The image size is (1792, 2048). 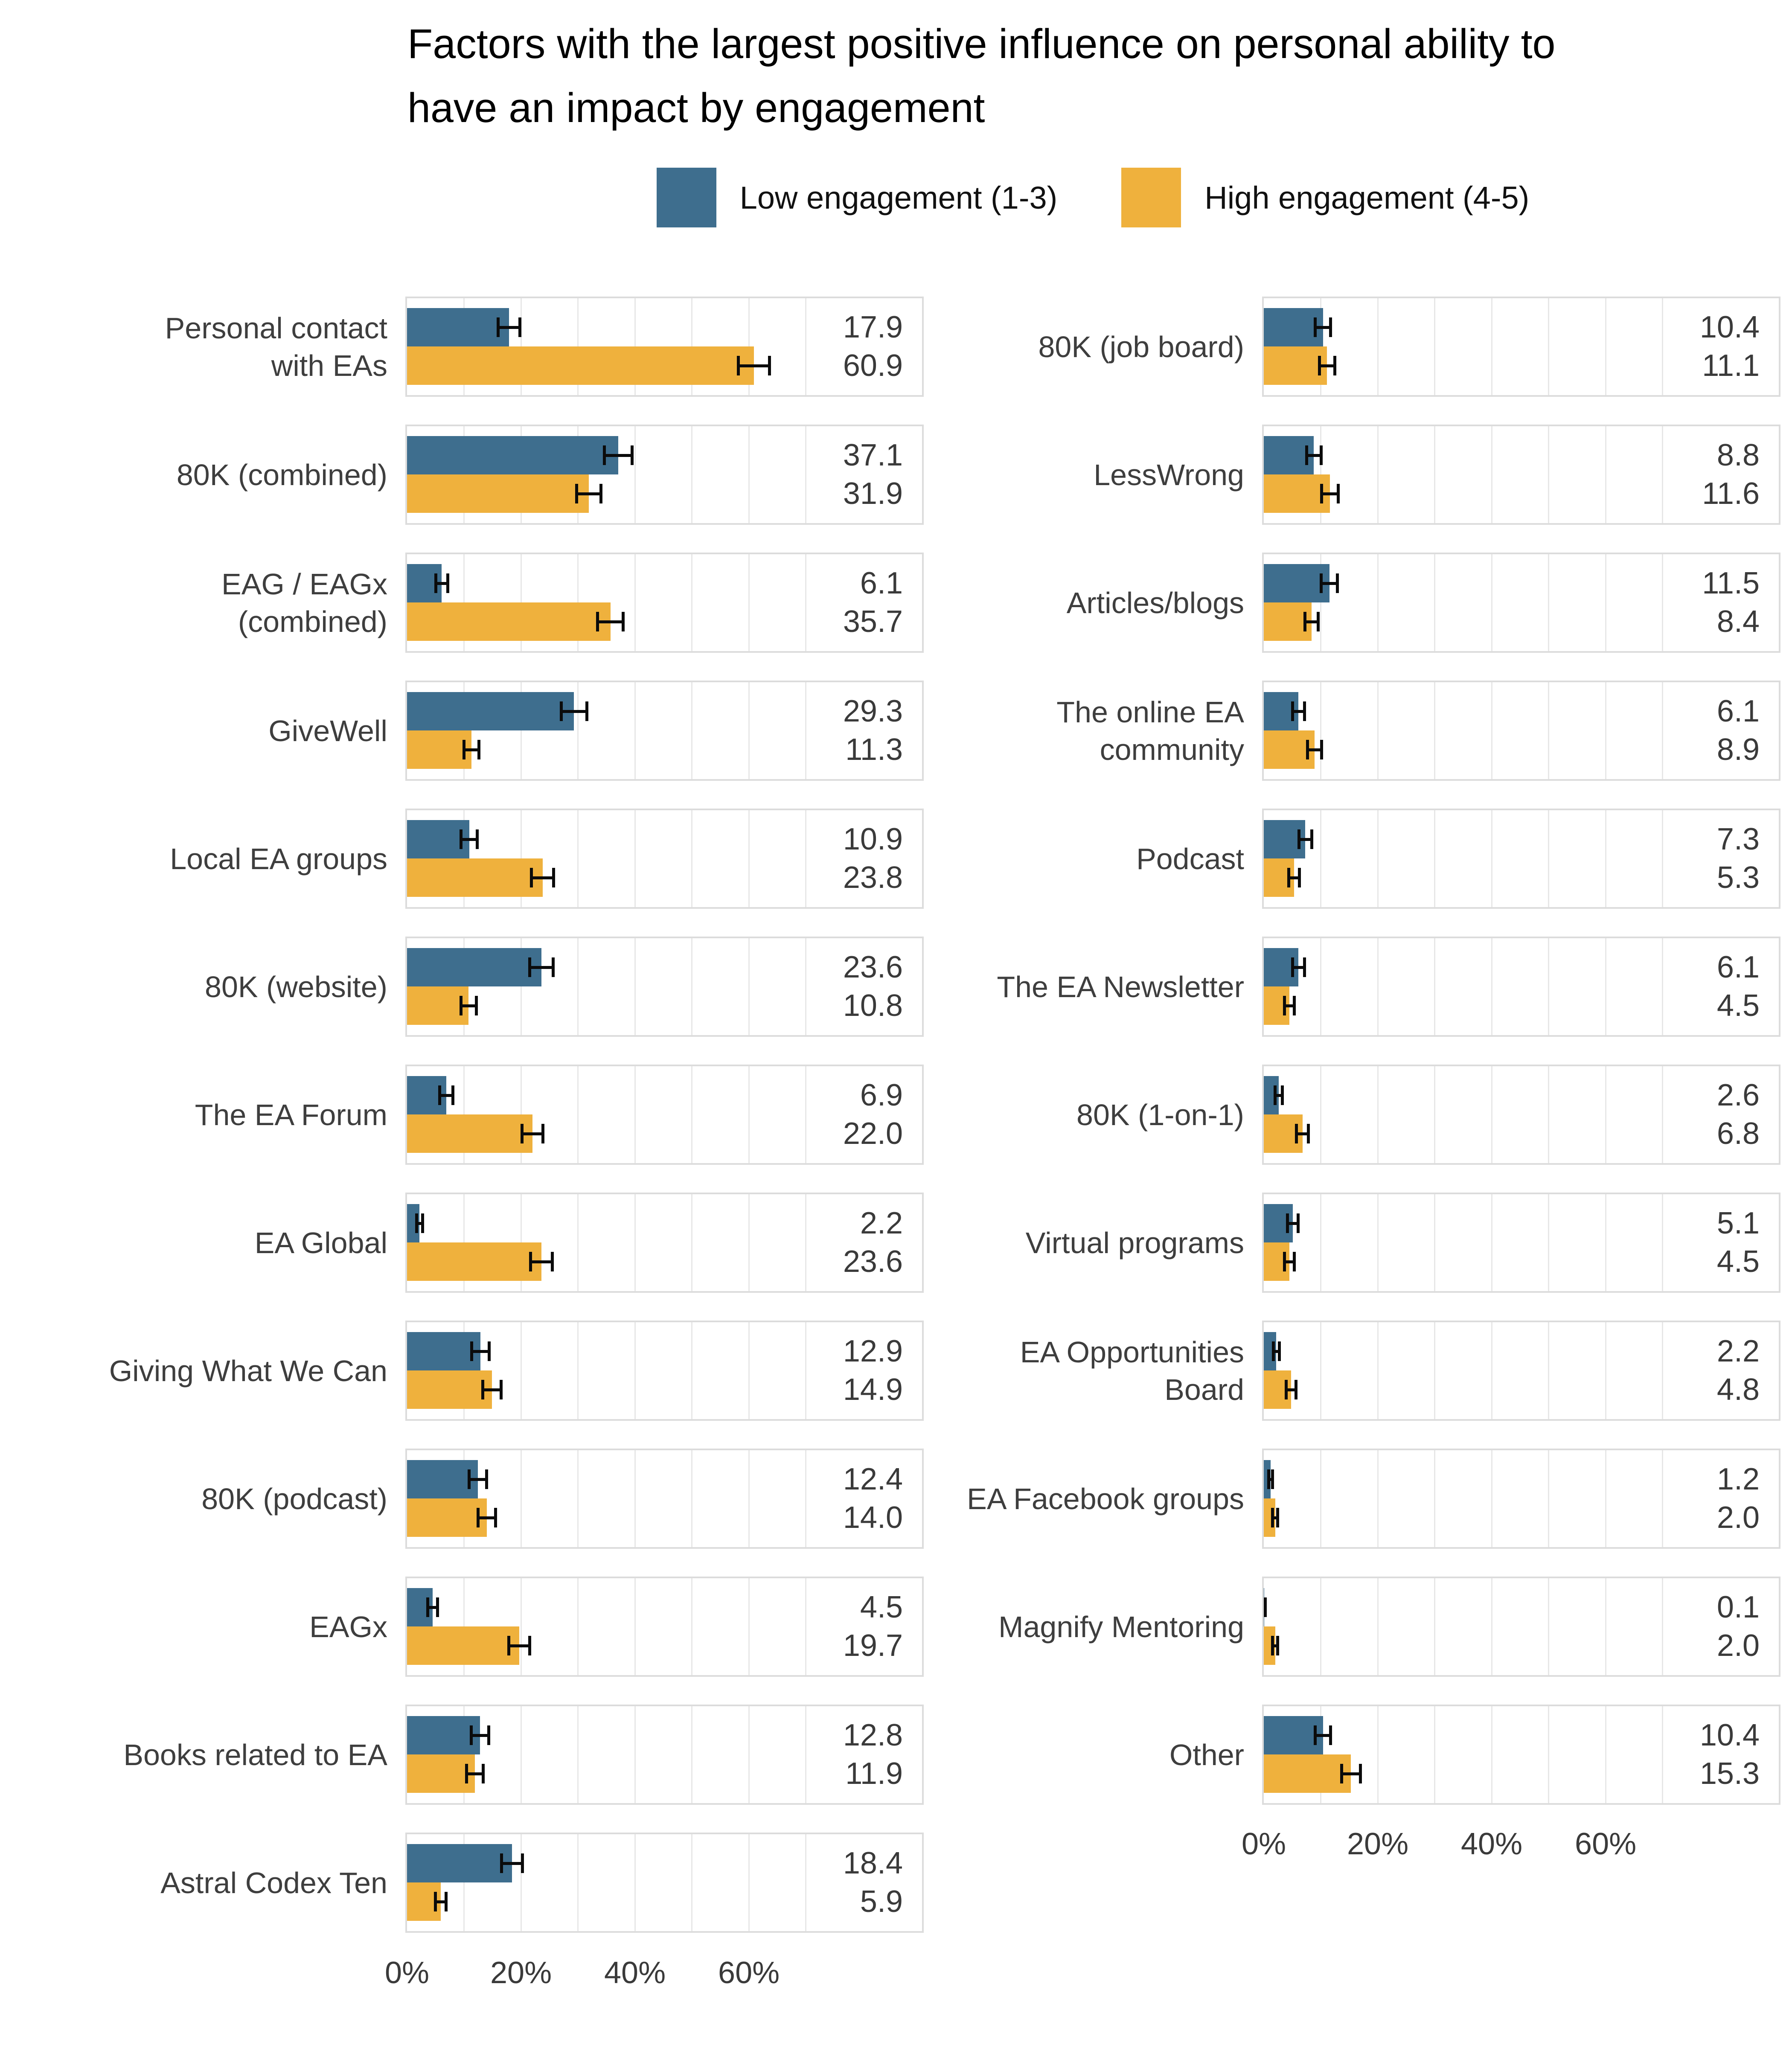 What do you see at coordinates (1729, 327) in the screenshot?
I see `value-low-engagement: 10.4` at bounding box center [1729, 327].